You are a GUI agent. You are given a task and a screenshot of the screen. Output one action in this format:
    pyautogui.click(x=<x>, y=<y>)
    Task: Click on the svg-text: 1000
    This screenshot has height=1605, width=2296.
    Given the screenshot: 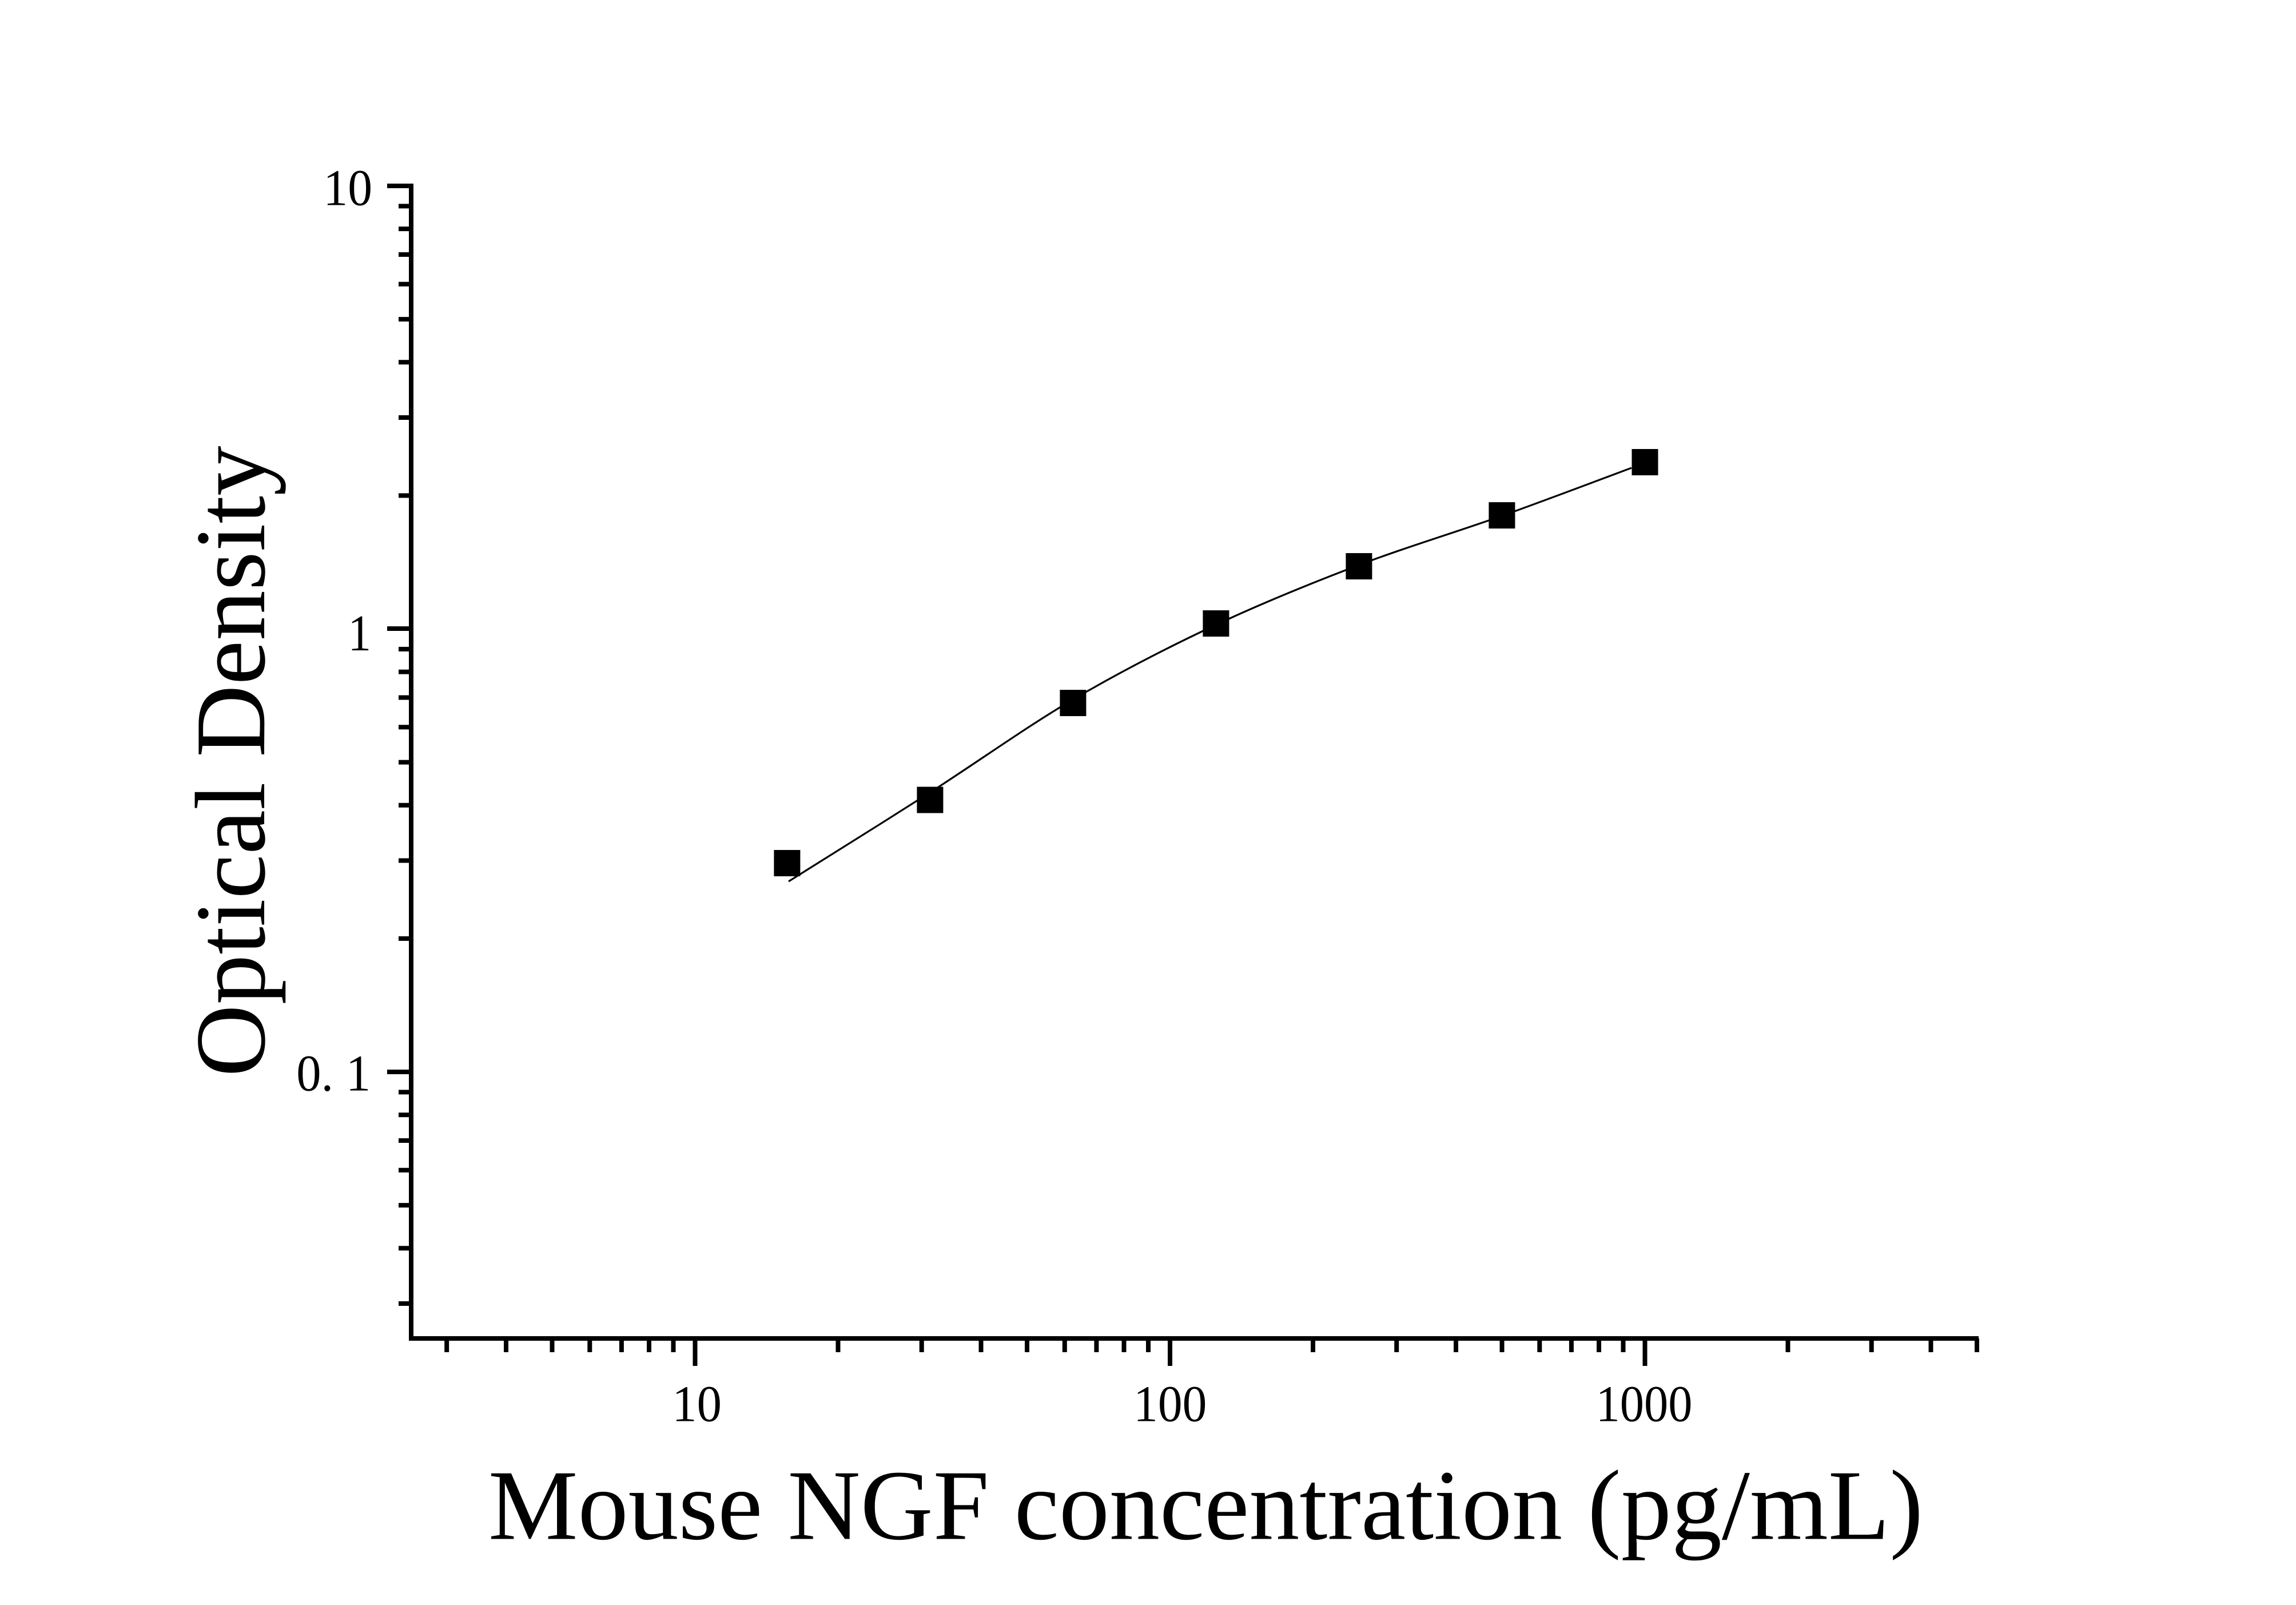 What is the action you would take?
    pyautogui.click(x=1645, y=1403)
    